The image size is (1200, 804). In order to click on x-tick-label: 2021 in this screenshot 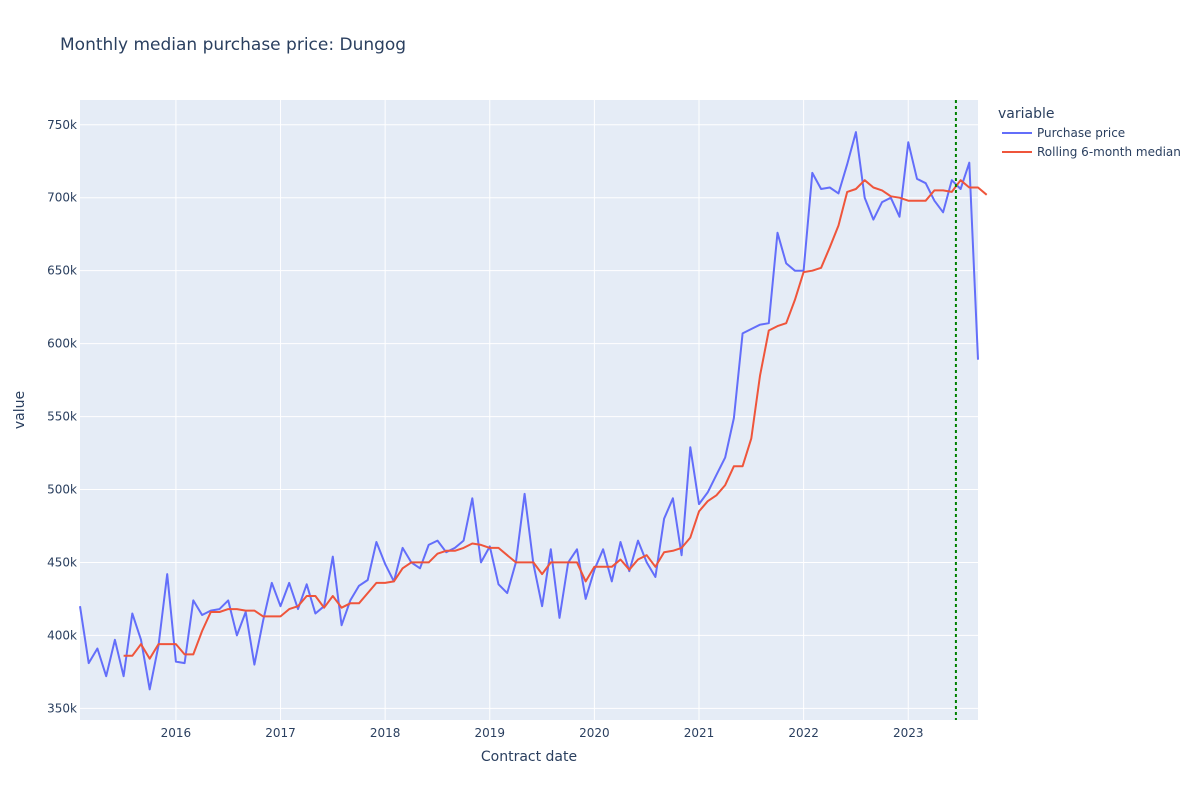, I will do `click(699, 733)`.